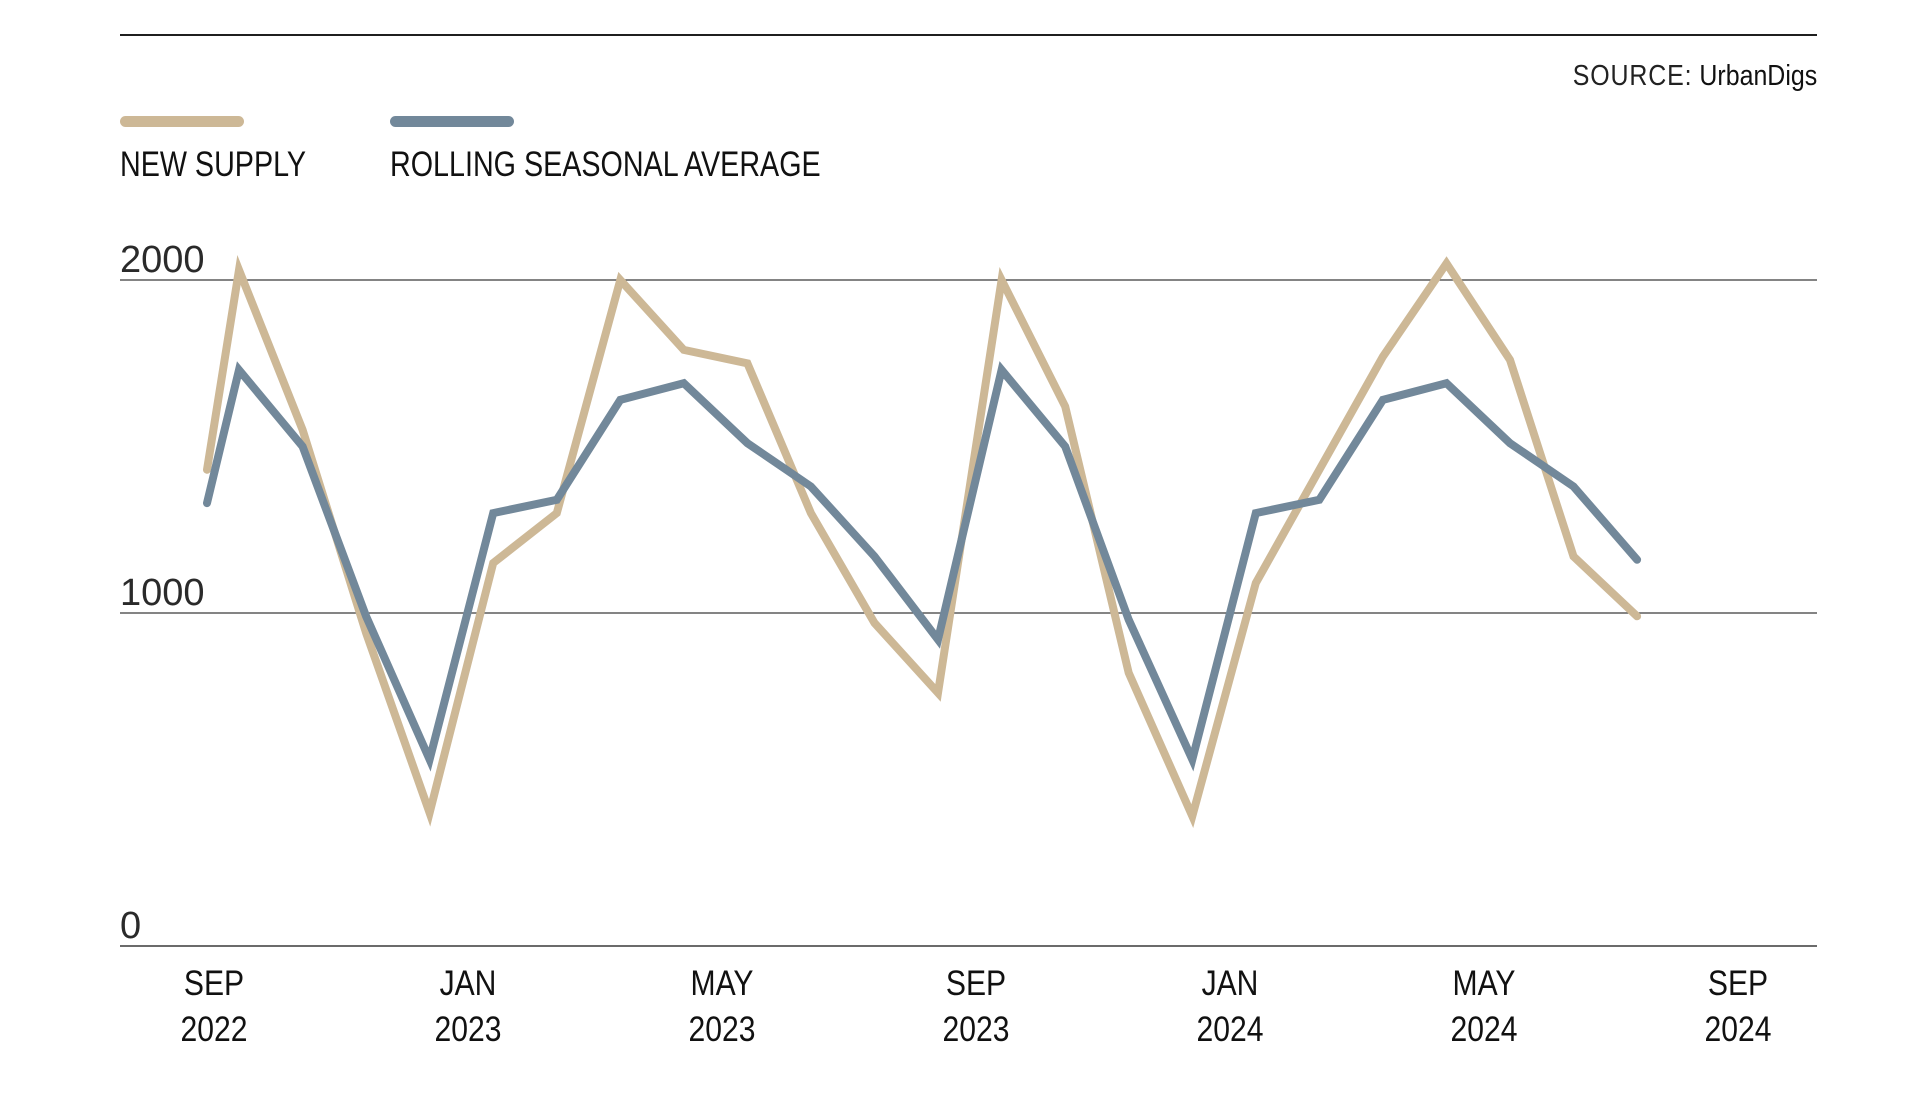  What do you see at coordinates (182, 121) in the screenshot?
I see `legend-swatch-new-supply` at bounding box center [182, 121].